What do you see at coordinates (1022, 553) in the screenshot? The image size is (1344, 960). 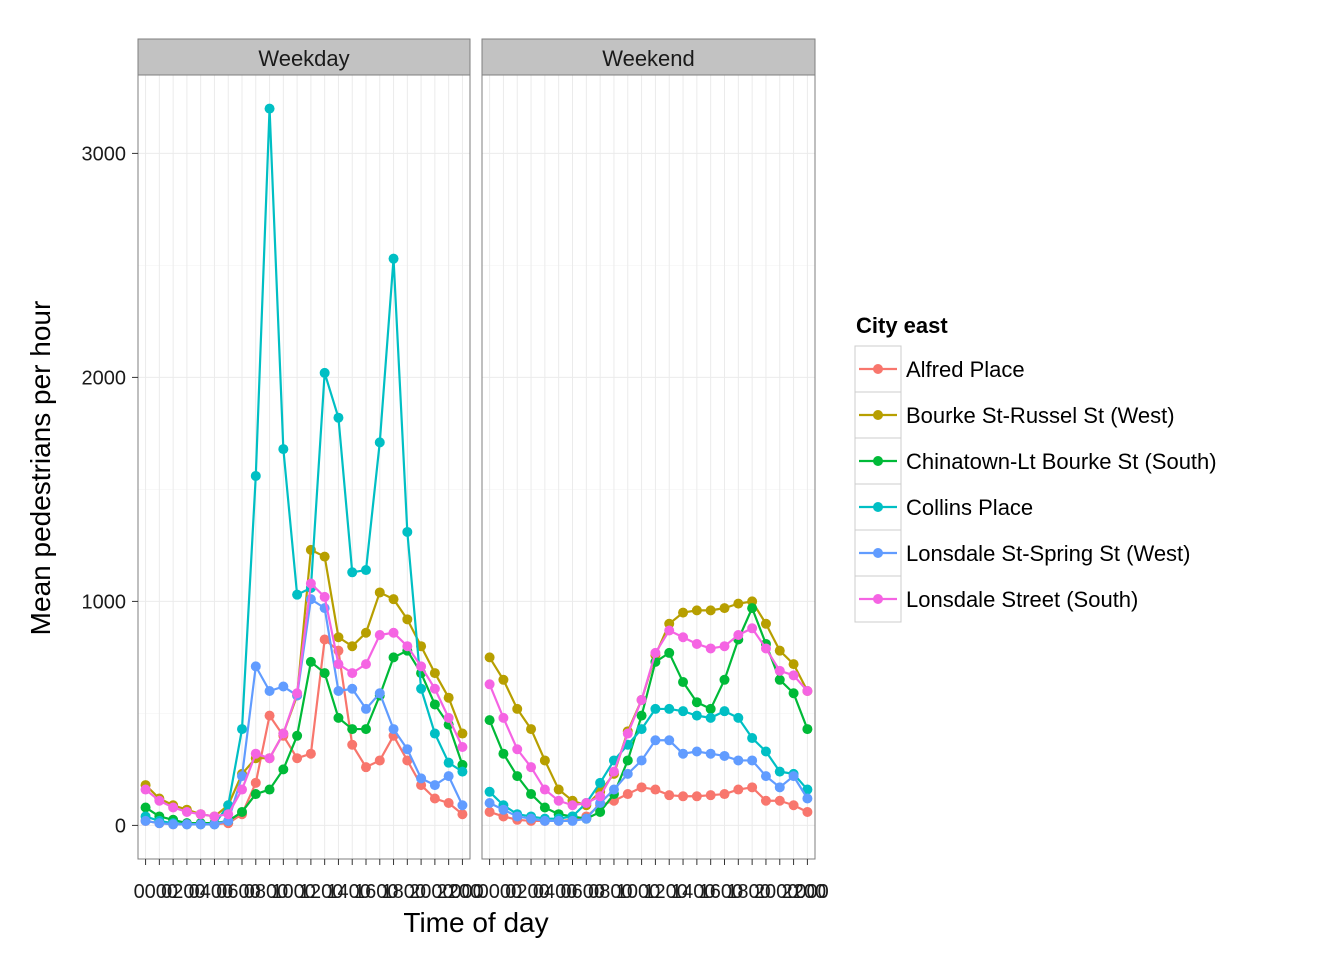 I see `legend-item: Lonsdale St-Spring St (West)` at bounding box center [1022, 553].